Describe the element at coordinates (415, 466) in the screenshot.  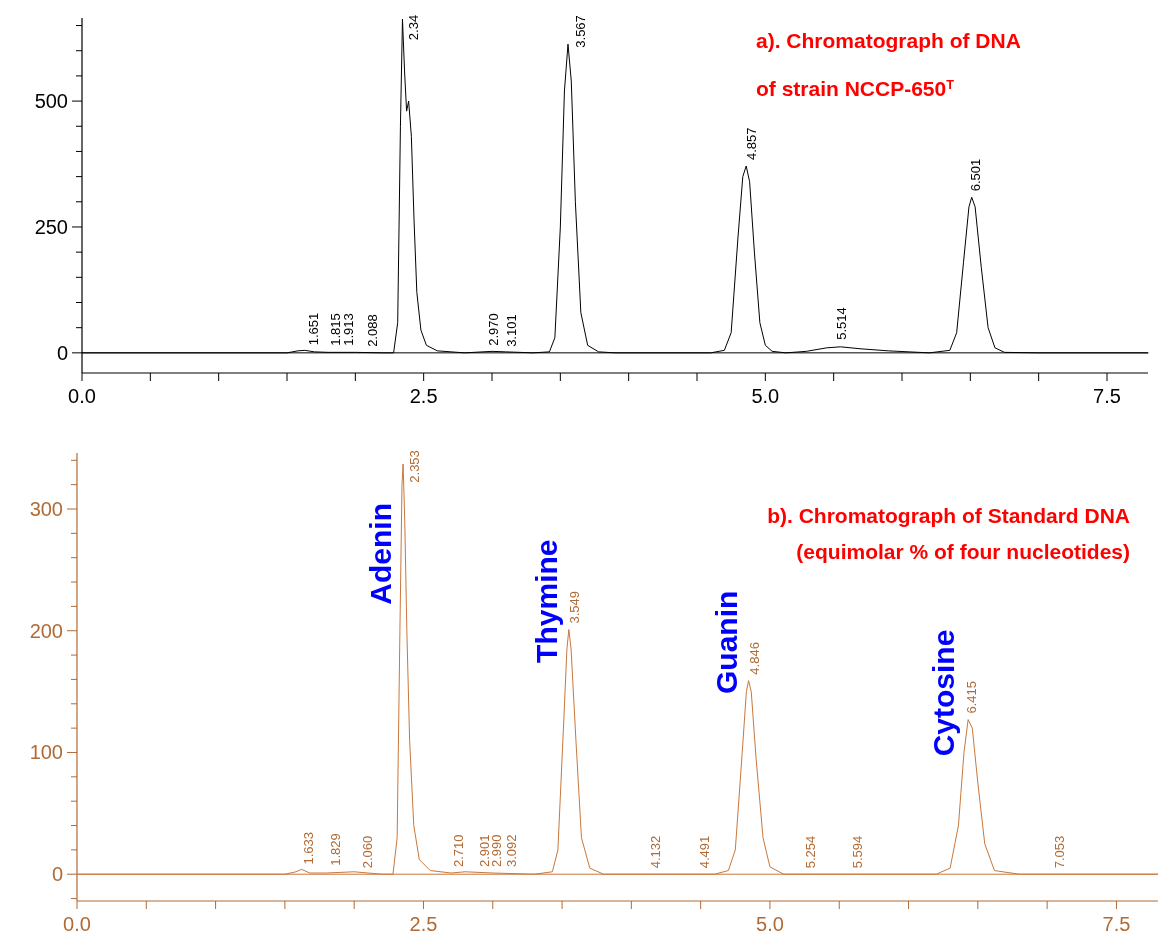
I see `annotation: 2.353` at that location.